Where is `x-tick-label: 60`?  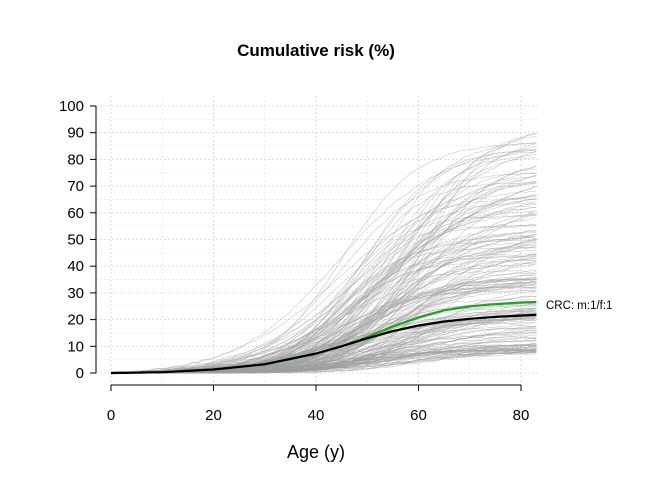
x-tick-label: 60 is located at coordinates (418, 415).